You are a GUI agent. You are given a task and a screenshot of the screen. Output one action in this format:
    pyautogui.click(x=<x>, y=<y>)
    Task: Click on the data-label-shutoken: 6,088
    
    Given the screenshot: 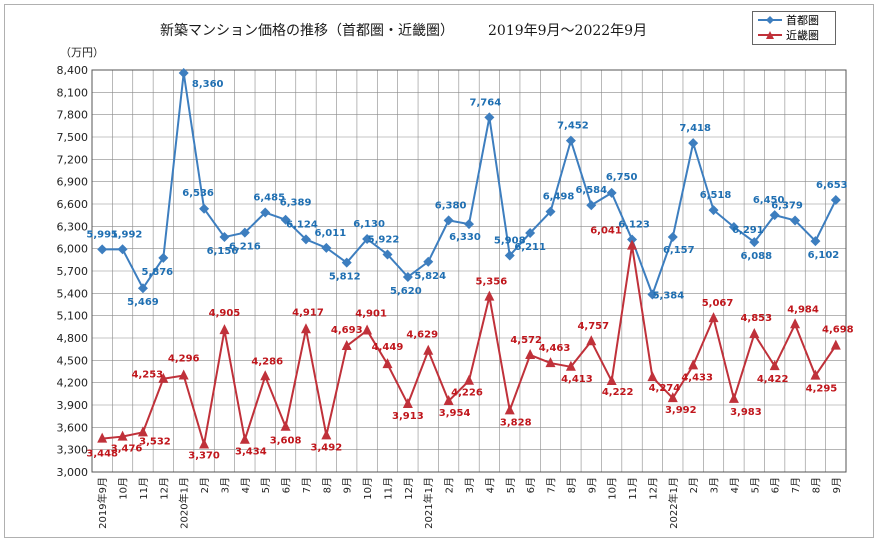 What is the action you would take?
    pyautogui.click(x=756, y=256)
    